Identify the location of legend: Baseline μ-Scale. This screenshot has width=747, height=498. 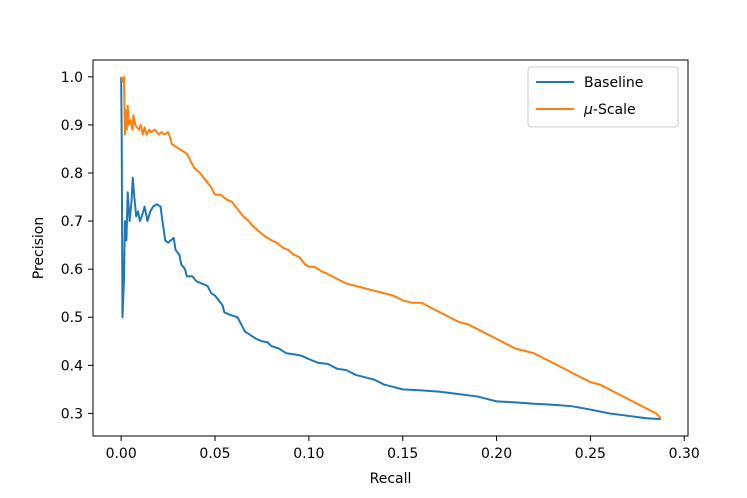
(603, 97).